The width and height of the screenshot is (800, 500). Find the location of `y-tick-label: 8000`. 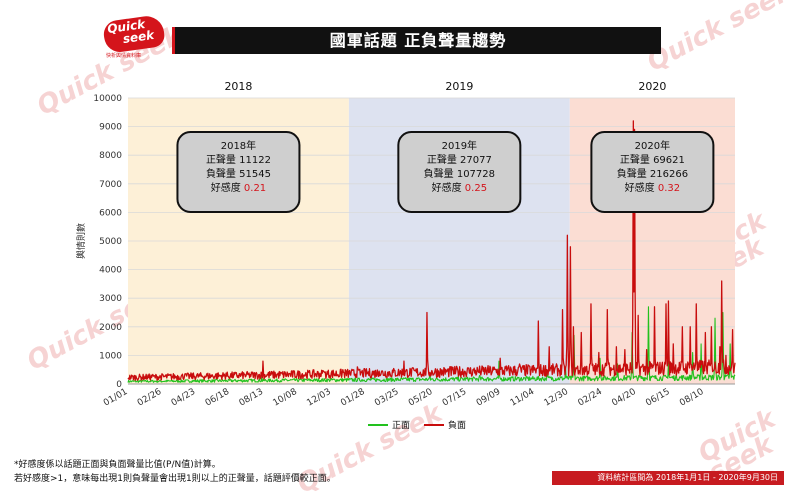

y-tick-label: 8000 is located at coordinates (110, 156).